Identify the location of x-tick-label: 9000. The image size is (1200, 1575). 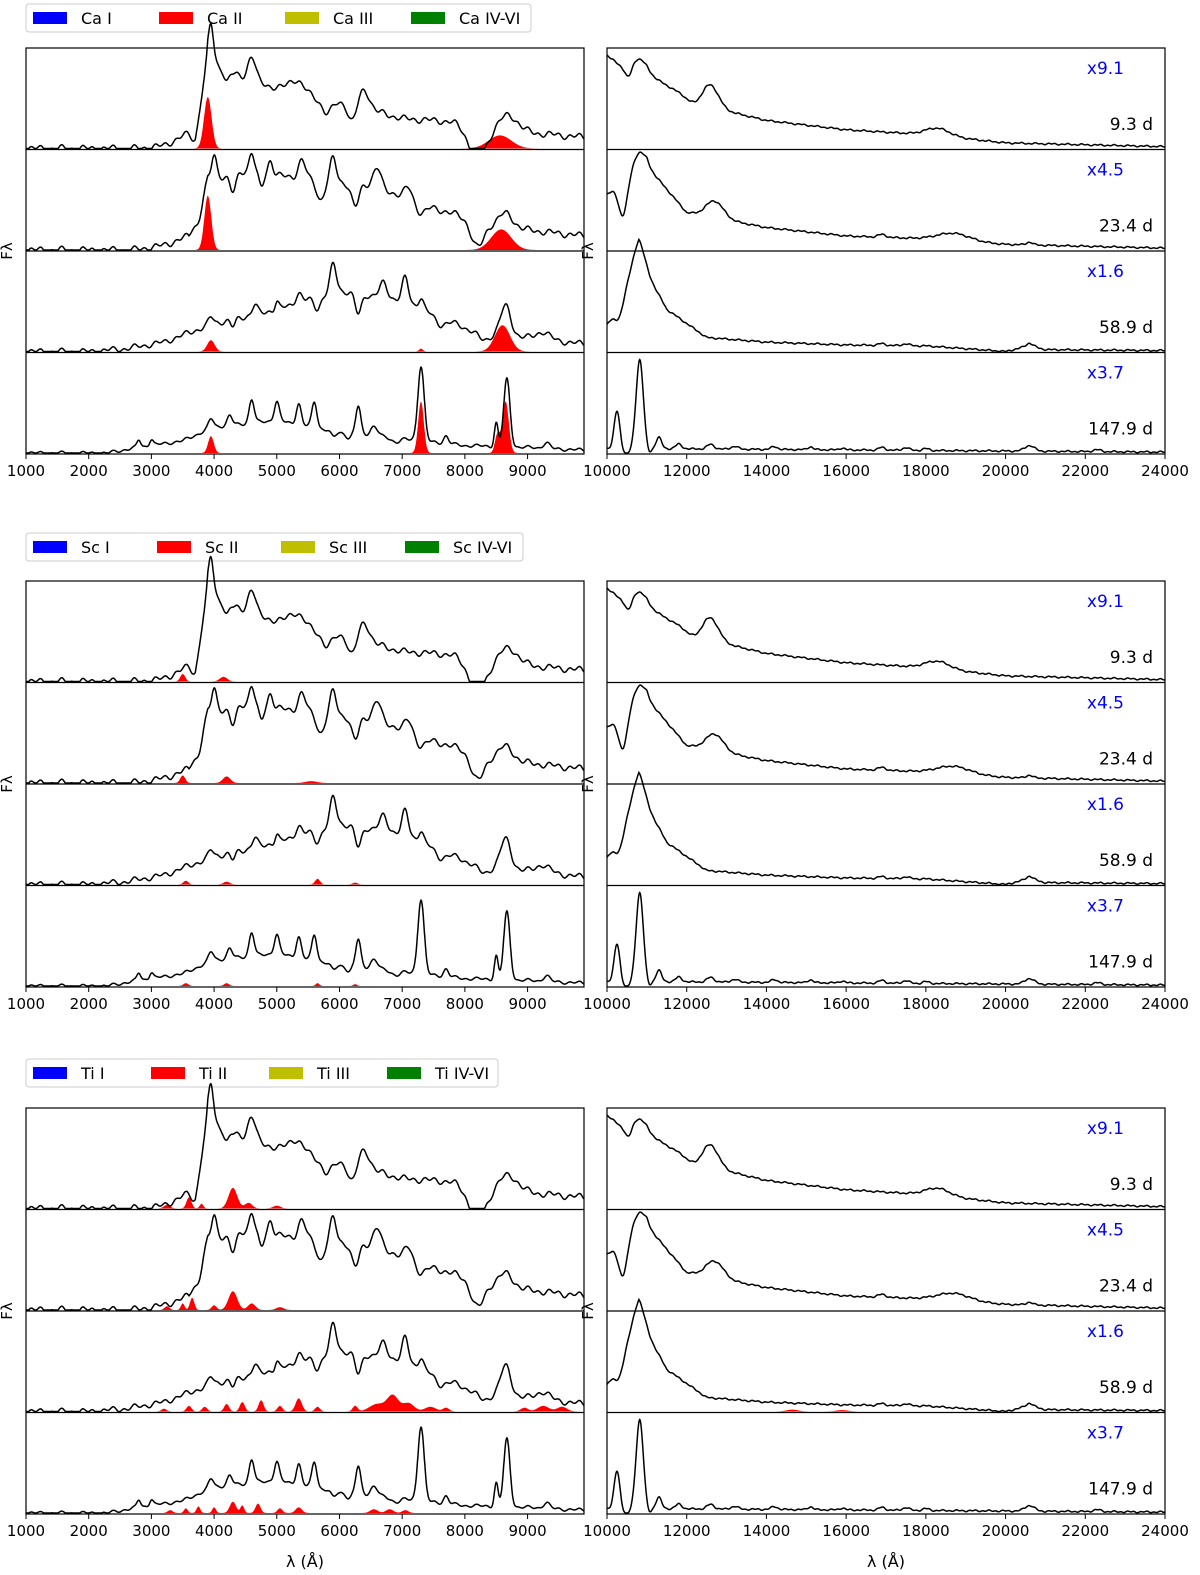
(527, 1004).